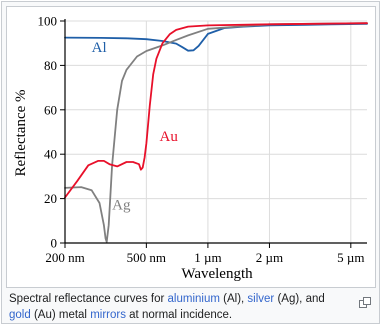 The image size is (383, 327). I want to click on x-tick-label: 5 µm, so click(350, 257).